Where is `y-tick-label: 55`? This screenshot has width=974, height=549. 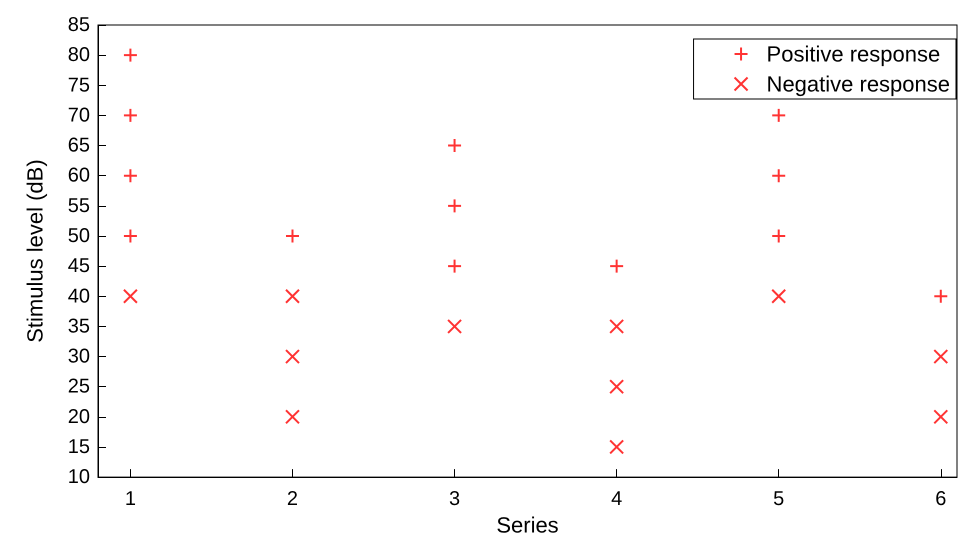 y-tick-label: 55 is located at coordinates (79, 205).